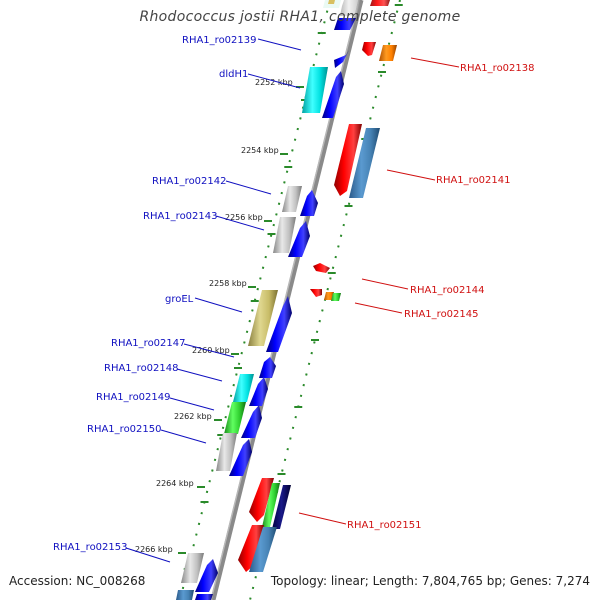 This screenshot has height=600, width=600. What do you see at coordinates (226, 452) in the screenshot?
I see `gene-ro02150-box` at bounding box center [226, 452].